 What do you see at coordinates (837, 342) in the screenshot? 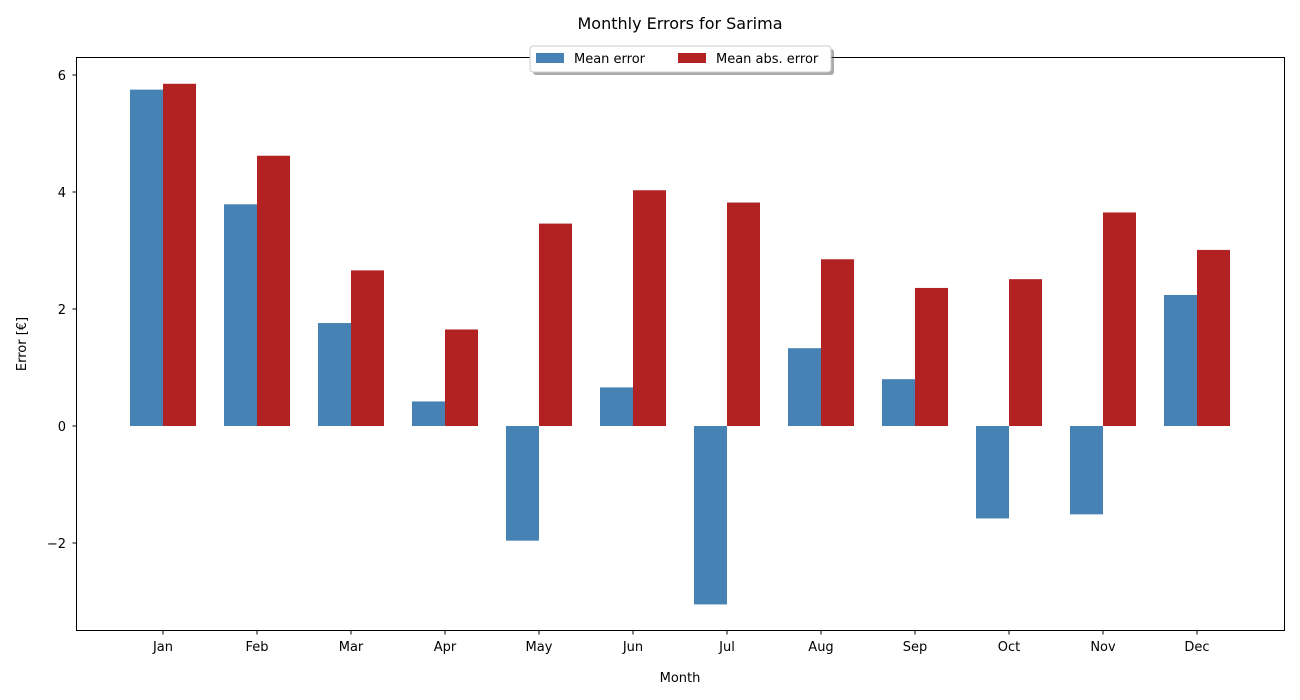
I see `bar-mean-abs-error-aug` at bounding box center [837, 342].